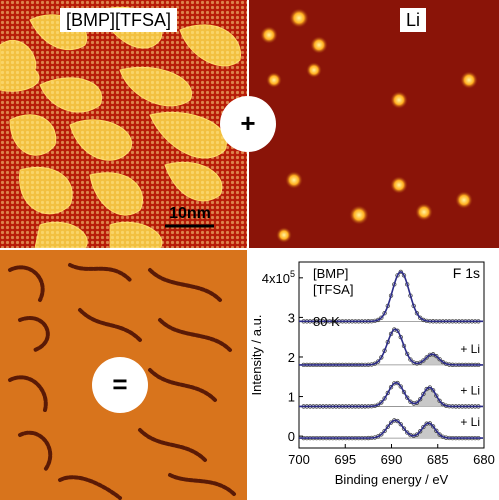 The image size is (499, 500). I want to click on x-tick-label: 685, so click(438, 459).